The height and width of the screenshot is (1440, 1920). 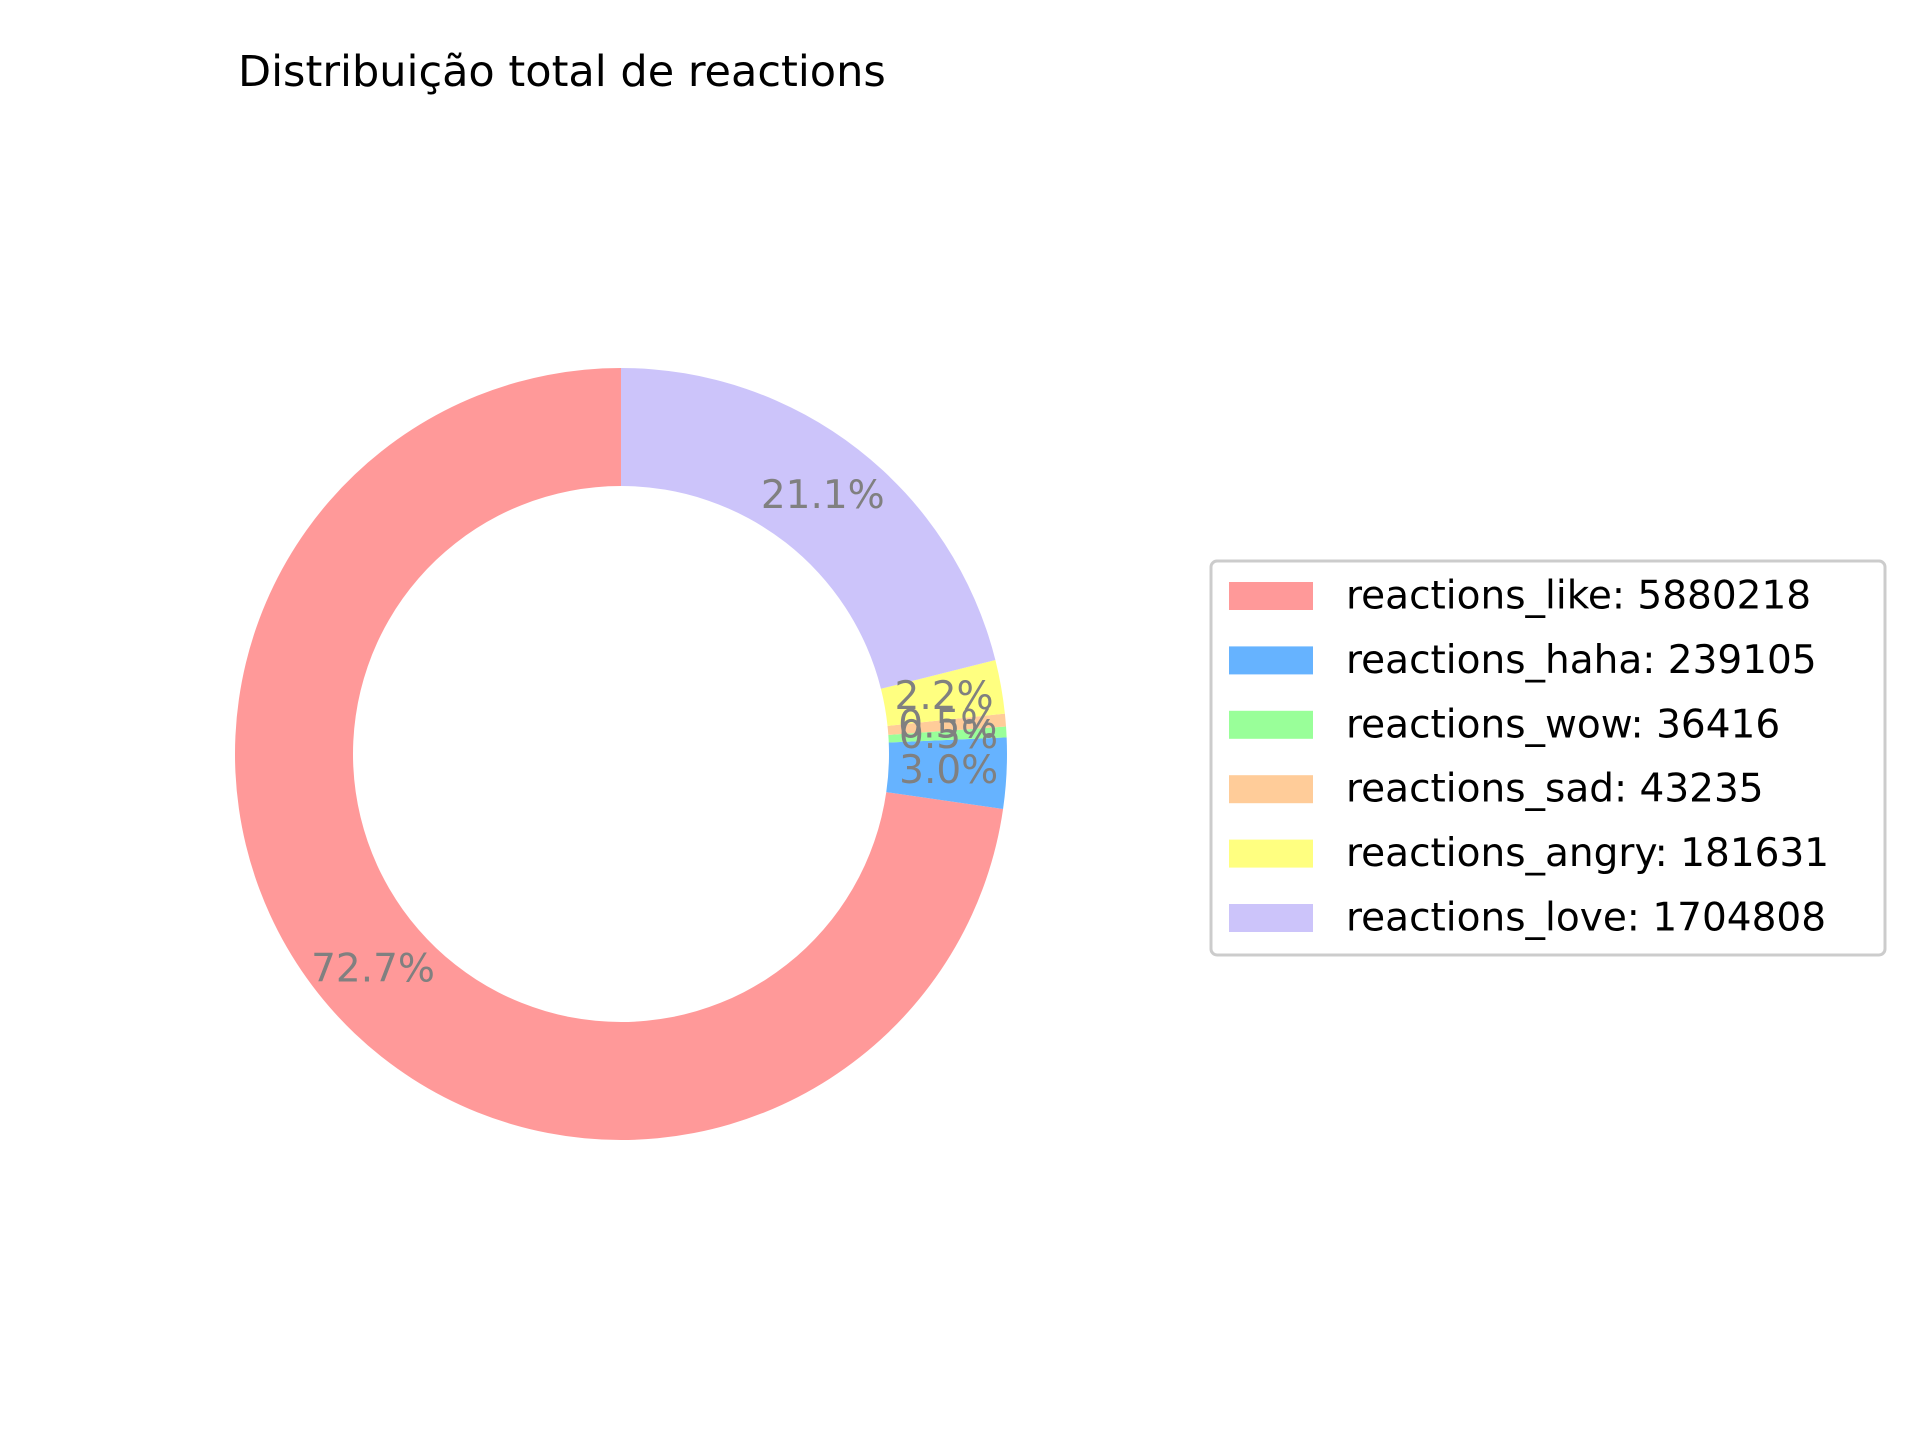 I want to click on legend-swatch-reactions-wow, so click(x=1271, y=724).